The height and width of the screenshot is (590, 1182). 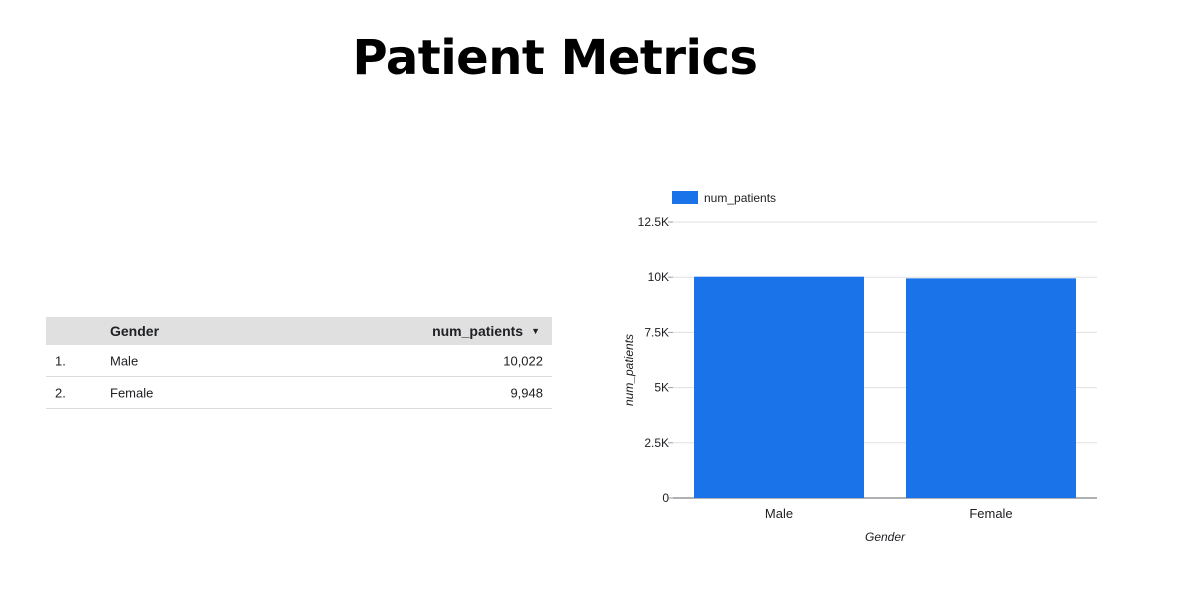 What do you see at coordinates (135, 331) in the screenshot?
I see `column-header-gender: Gender` at bounding box center [135, 331].